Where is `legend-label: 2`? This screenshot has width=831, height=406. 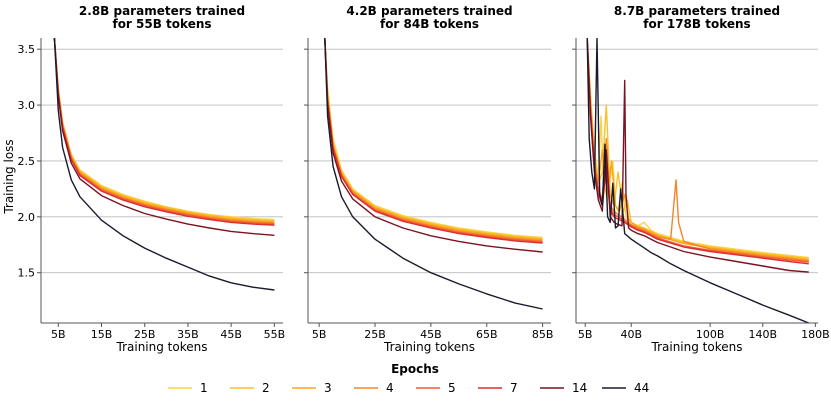
legend-label: 2 is located at coordinates (266, 388).